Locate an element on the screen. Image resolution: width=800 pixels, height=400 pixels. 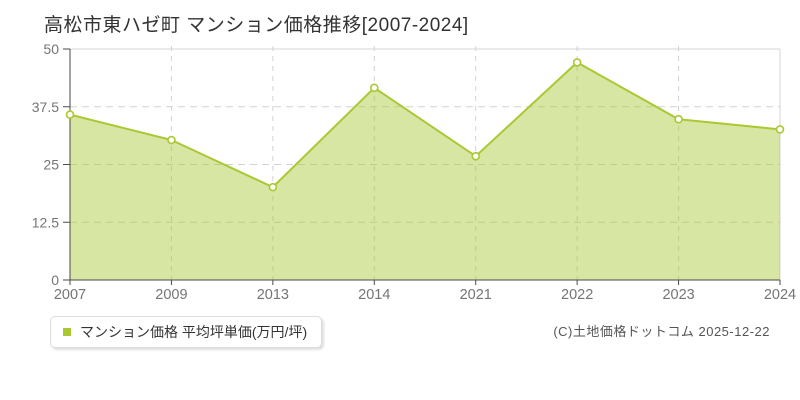
x-tick-label: 2022 is located at coordinates (577, 295).